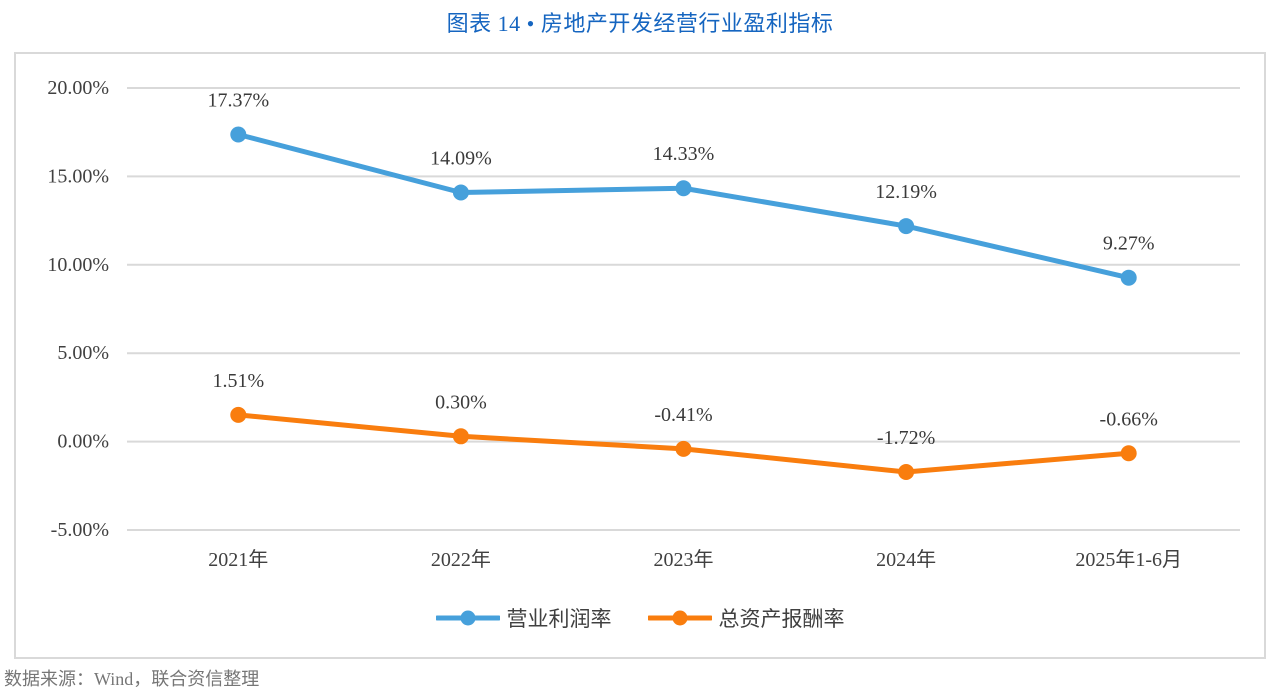 This screenshot has width=1280, height=699. I want to click on chart-legend: 营业利润率 总资产报酬率, so click(640, 618).